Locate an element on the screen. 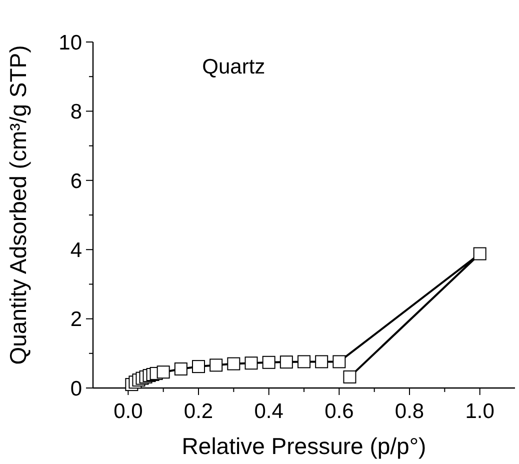 The width and height of the screenshot is (519, 464). text: Quartz is located at coordinates (234, 67).